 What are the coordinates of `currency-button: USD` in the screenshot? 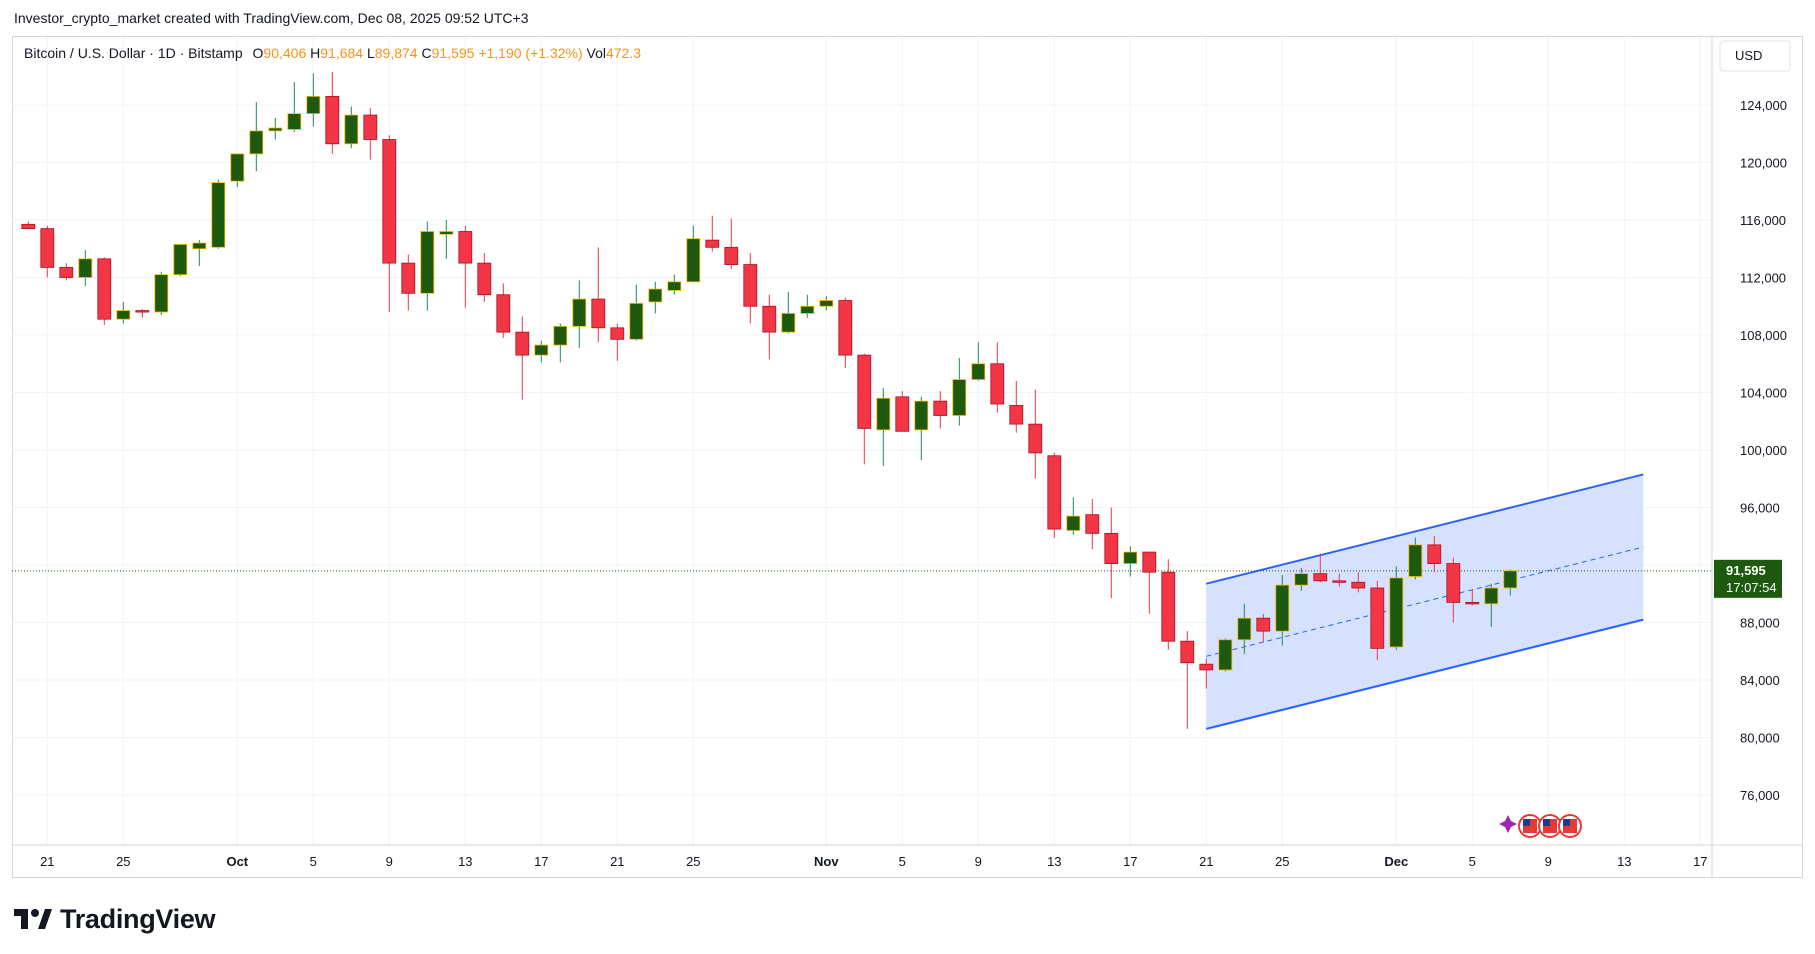 It's located at (1749, 55).